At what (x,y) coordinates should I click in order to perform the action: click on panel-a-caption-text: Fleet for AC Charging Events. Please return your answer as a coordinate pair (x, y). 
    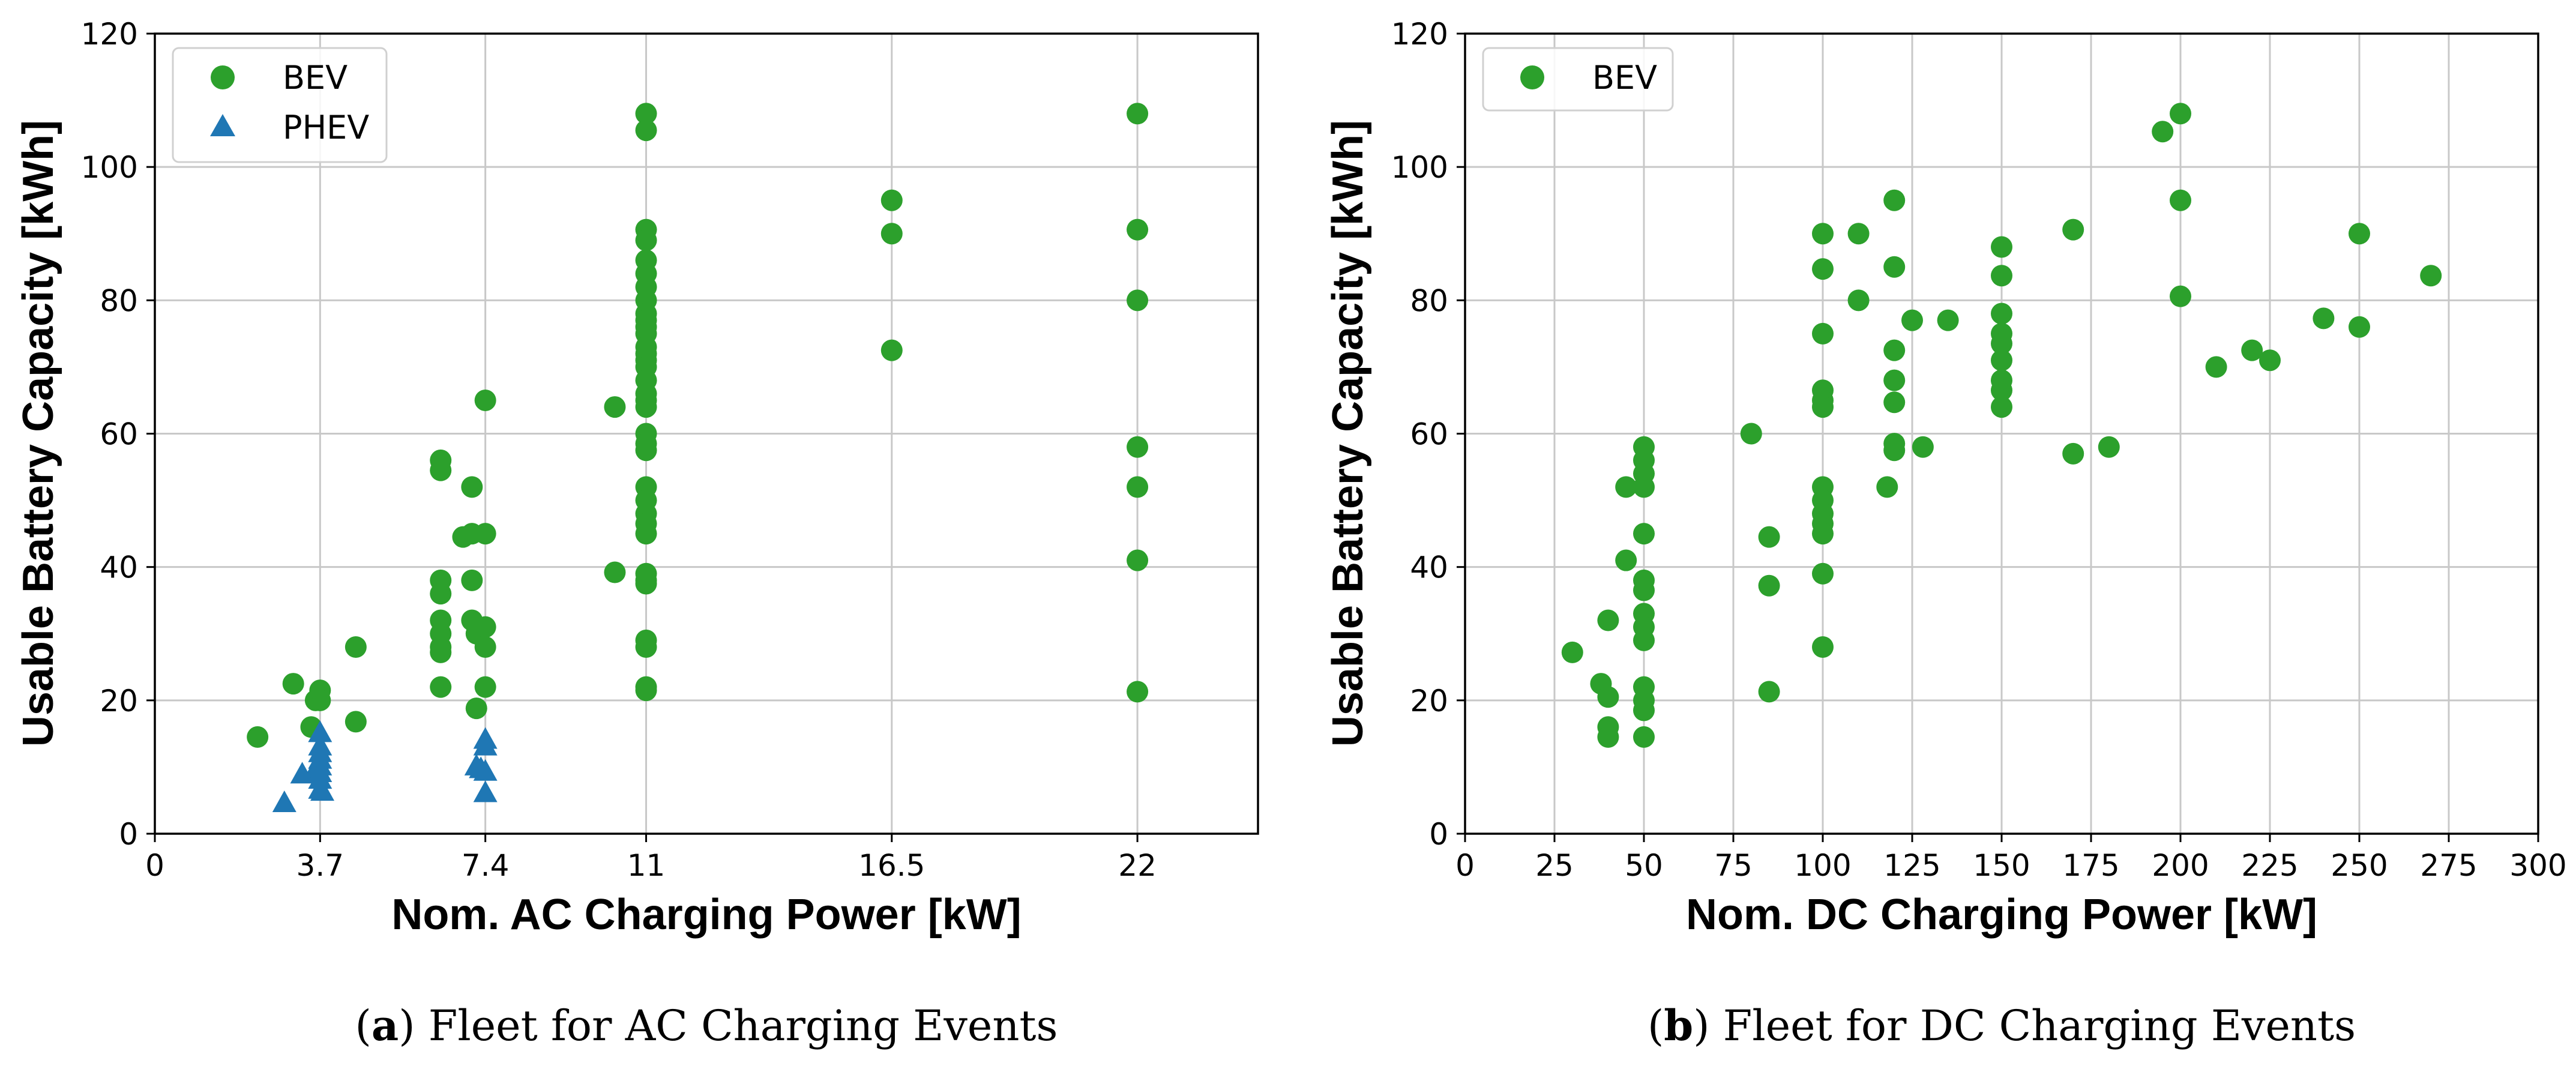
    Looking at the image, I should click on (743, 1025).